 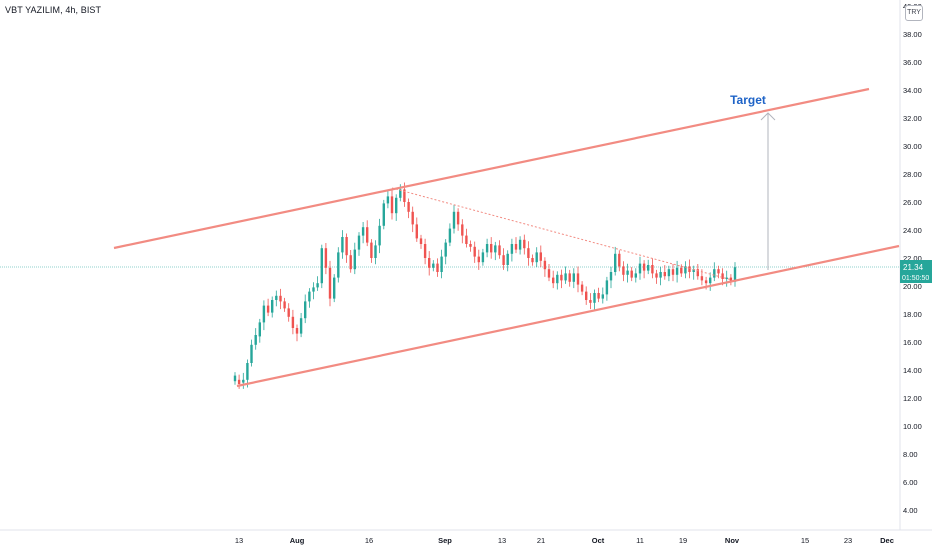 What do you see at coordinates (912, 370) in the screenshot?
I see `price-tick-label: 14.00` at bounding box center [912, 370].